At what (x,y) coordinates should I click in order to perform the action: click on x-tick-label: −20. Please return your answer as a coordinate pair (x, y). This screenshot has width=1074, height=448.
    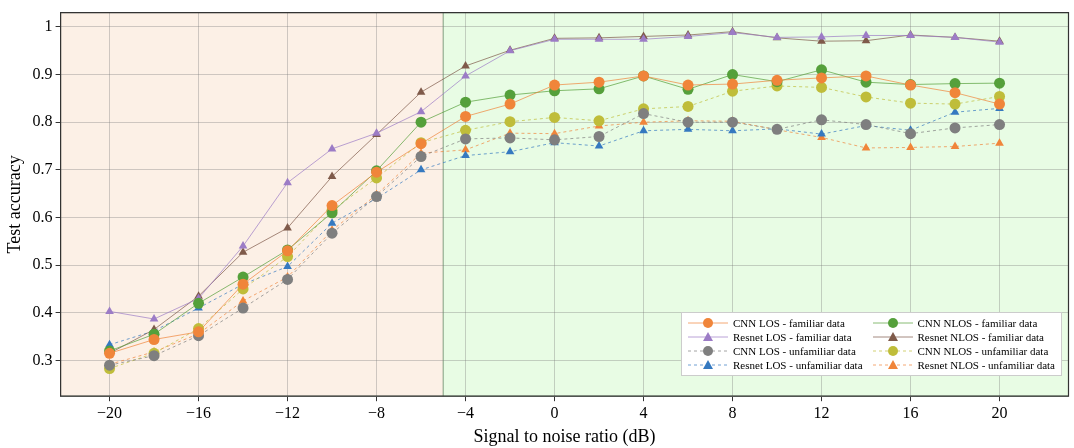
    Looking at the image, I should click on (110, 412).